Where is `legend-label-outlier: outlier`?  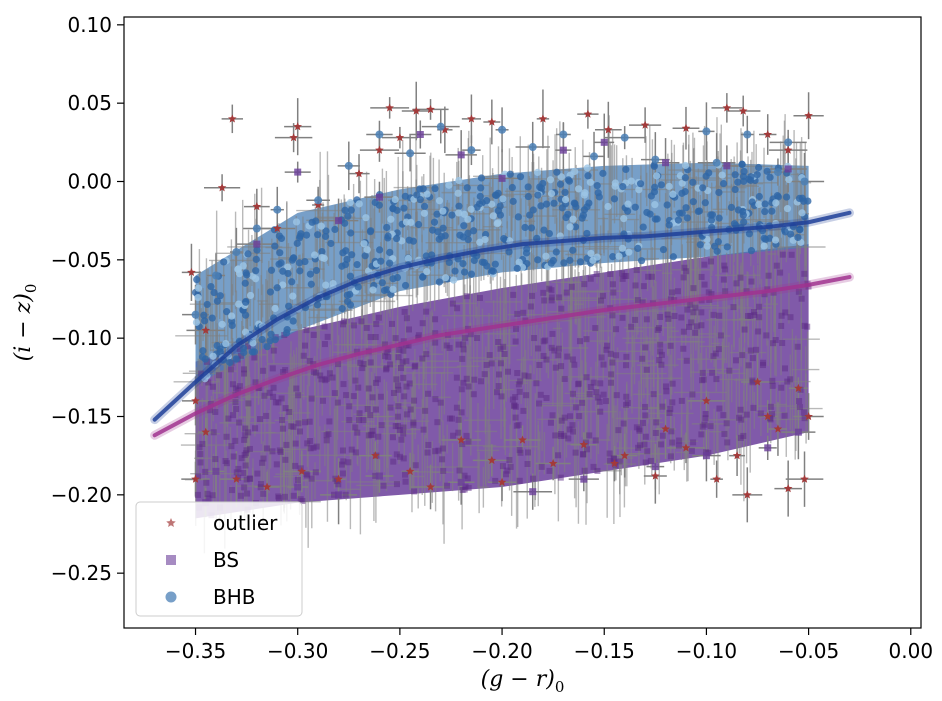
legend-label-outlier: outlier is located at coordinates (245, 523).